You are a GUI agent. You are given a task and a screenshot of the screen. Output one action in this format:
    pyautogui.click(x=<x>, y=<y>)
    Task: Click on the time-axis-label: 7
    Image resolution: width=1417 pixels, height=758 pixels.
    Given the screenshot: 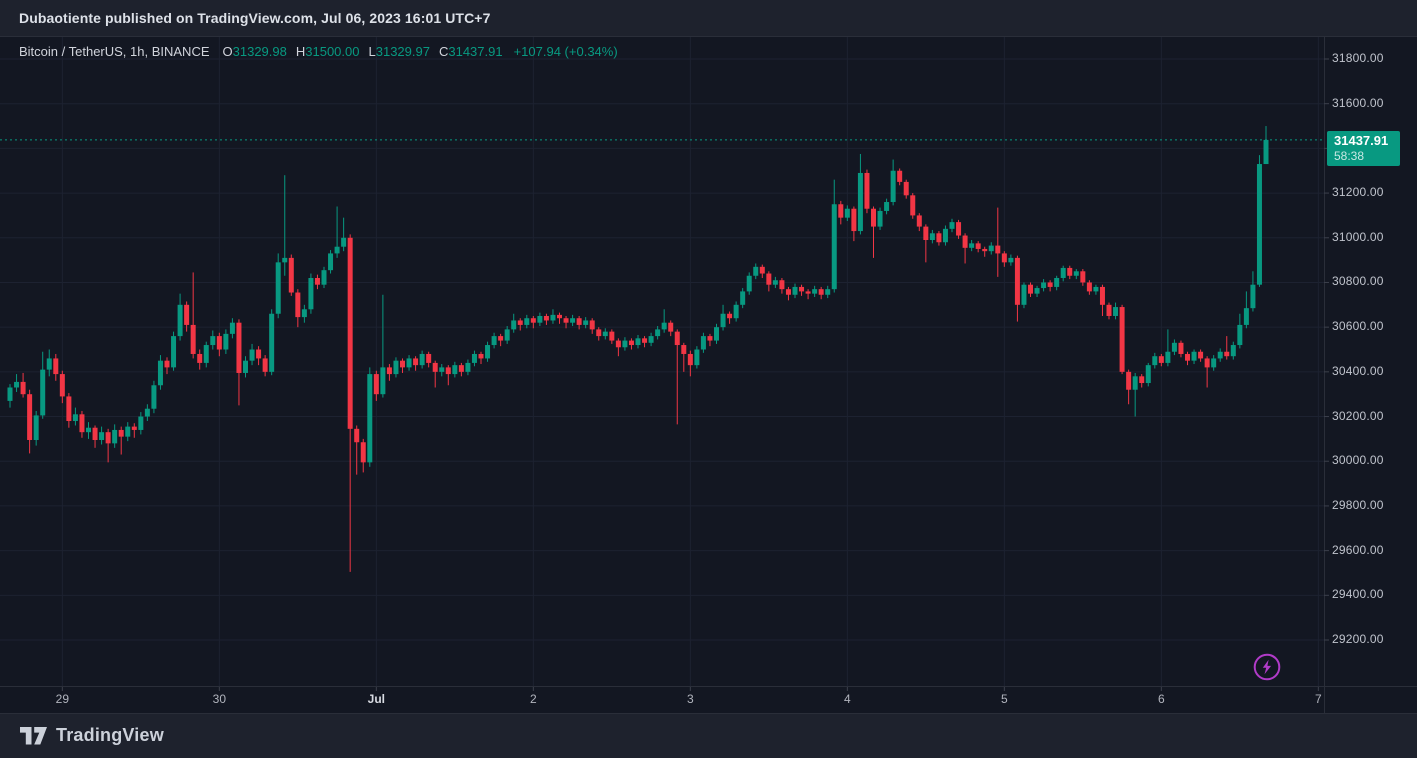 What is the action you would take?
    pyautogui.click(x=1318, y=699)
    